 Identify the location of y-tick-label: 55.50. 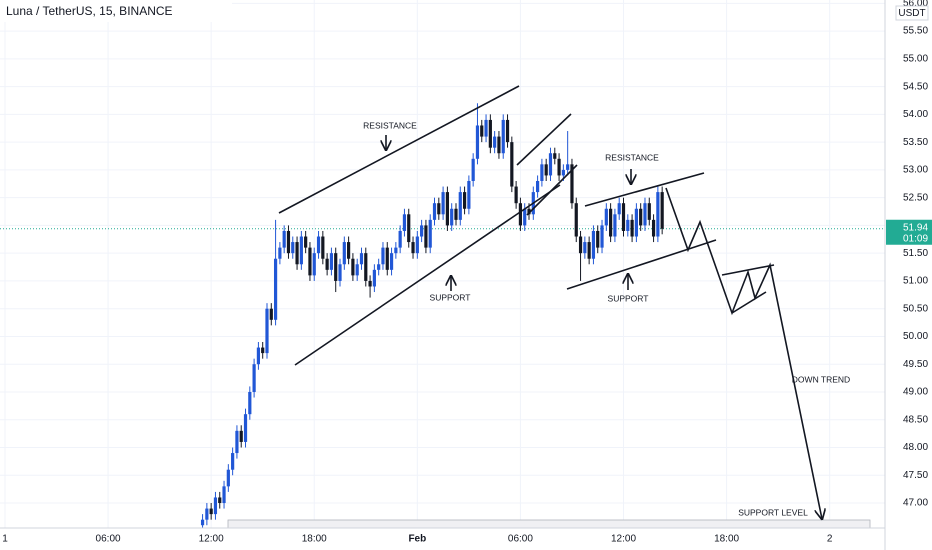
(915, 31).